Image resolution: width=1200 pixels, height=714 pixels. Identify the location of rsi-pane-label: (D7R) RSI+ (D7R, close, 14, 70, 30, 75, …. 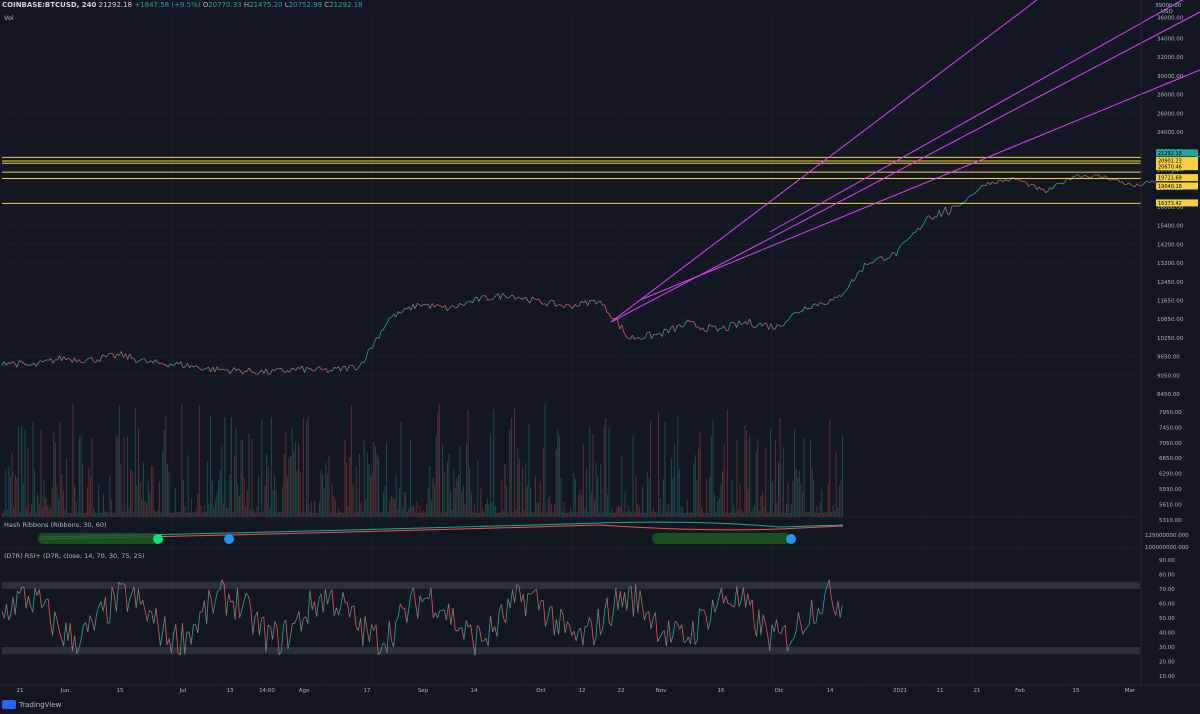
(74, 556).